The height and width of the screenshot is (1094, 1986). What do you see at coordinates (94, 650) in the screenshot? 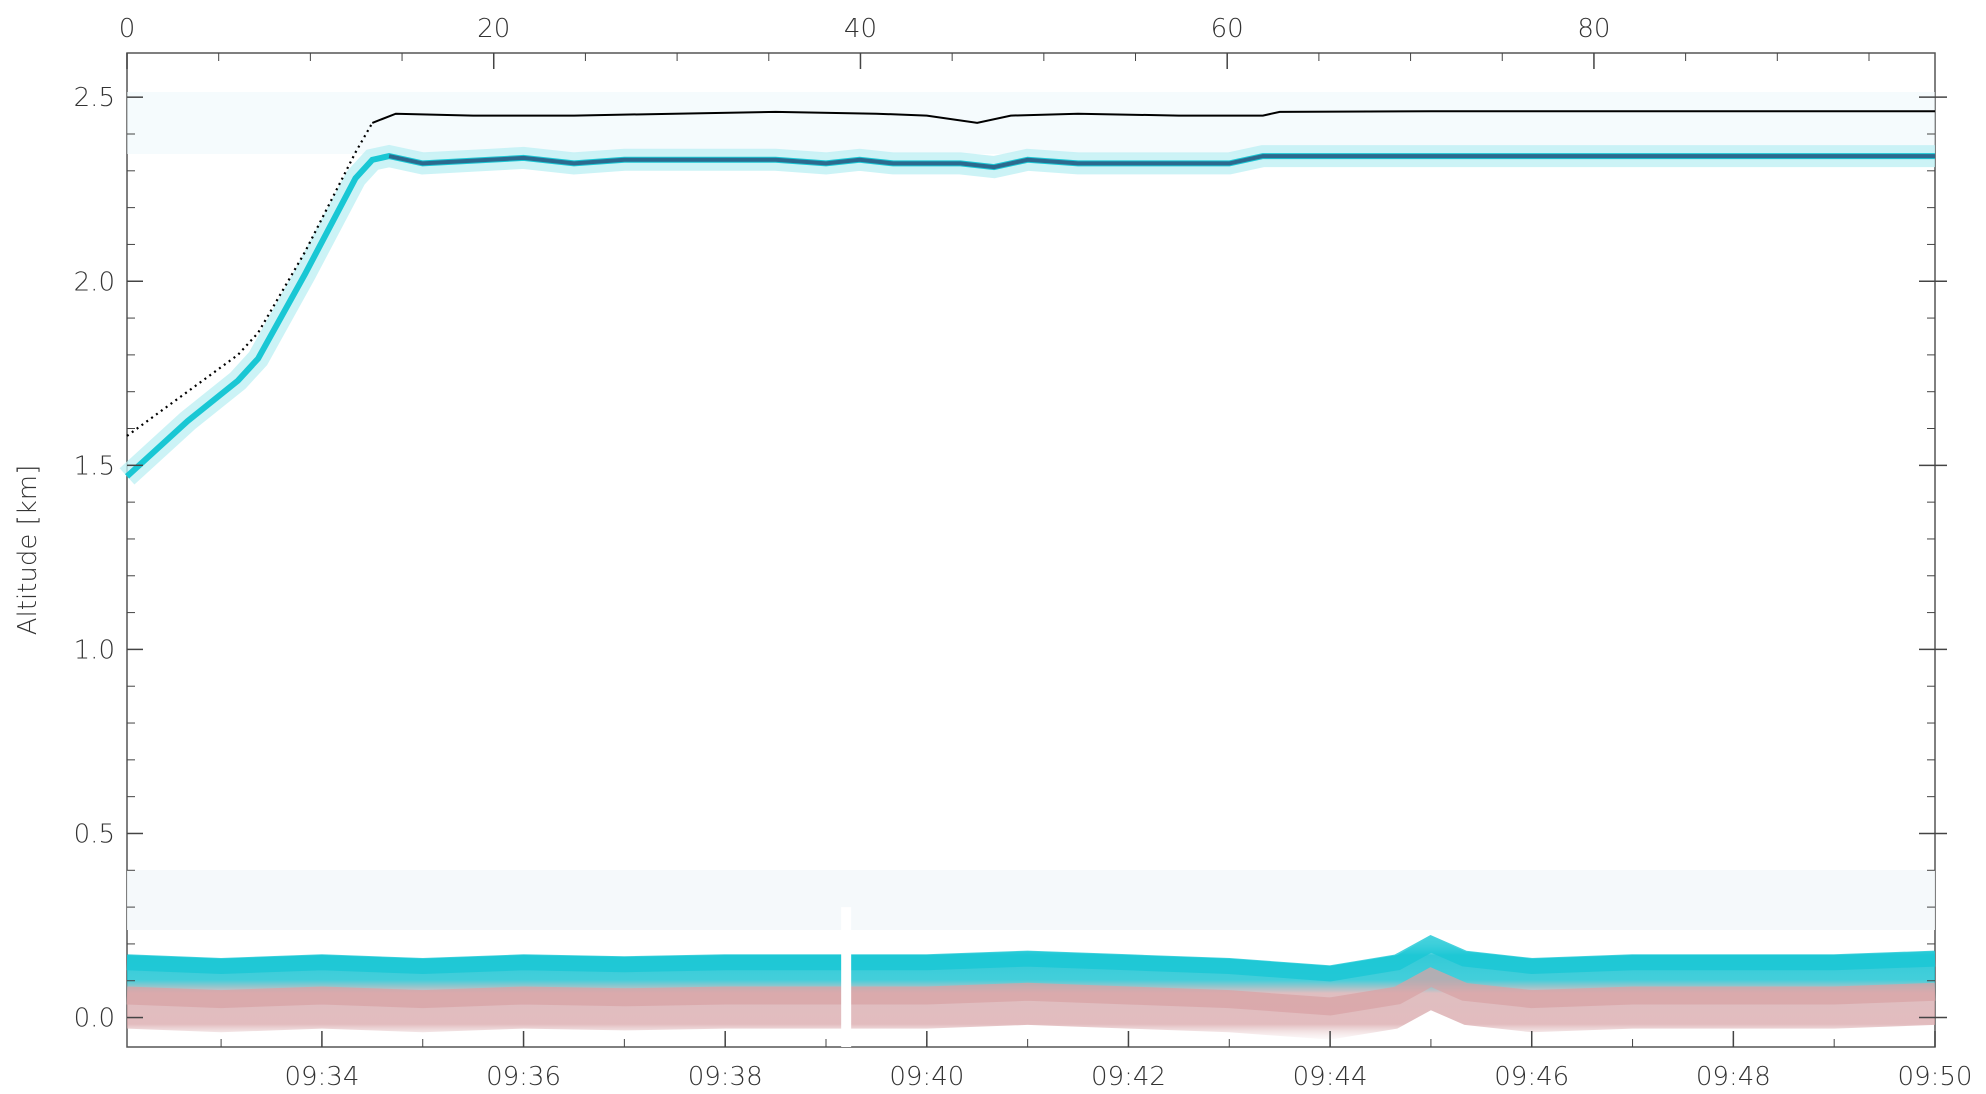
I see `y-tick-label: 1.0` at bounding box center [94, 650].